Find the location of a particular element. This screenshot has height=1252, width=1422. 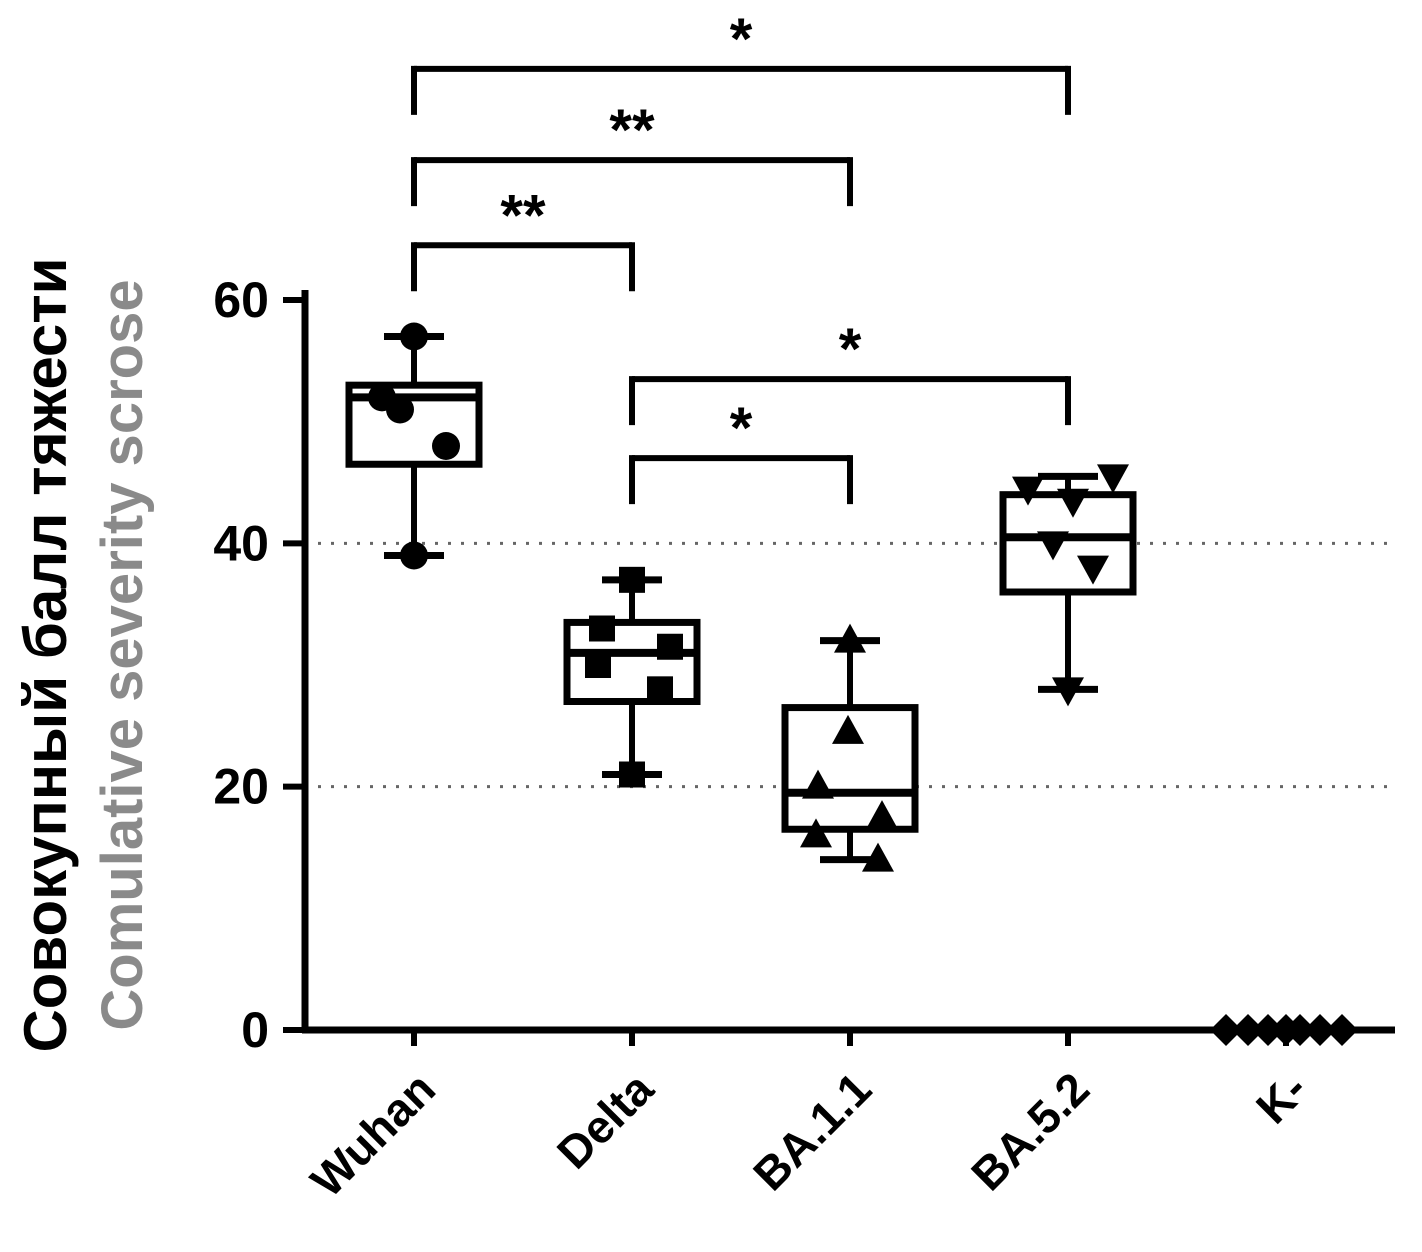

y-axis-title-ru: Совокупный балл тяжести is located at coordinates (45, 654).